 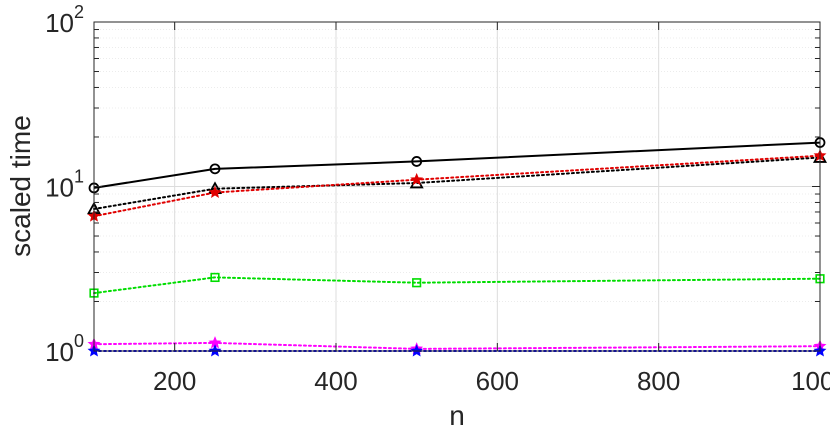 I want to click on y-tick-label: 10⁰, so click(x=64, y=349).